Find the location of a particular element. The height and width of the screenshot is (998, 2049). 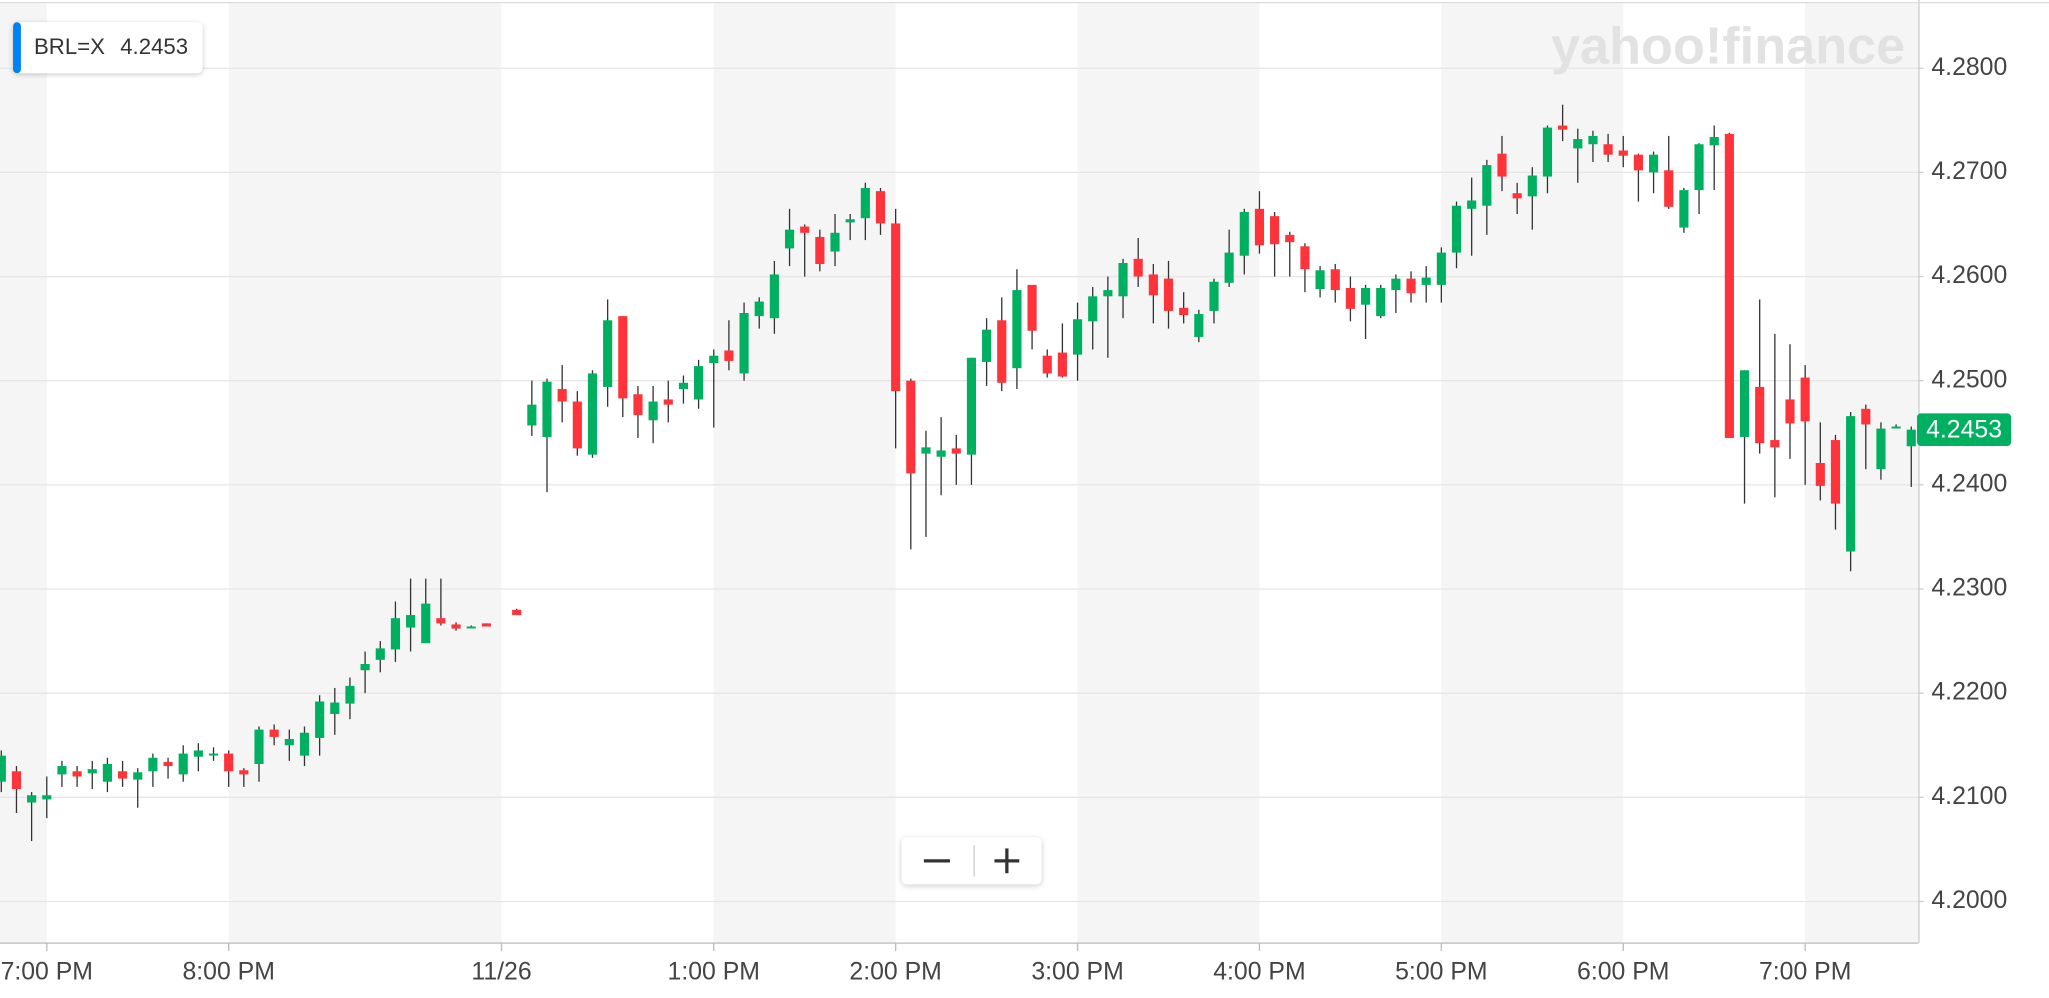

x-tick-label: 3:00 PM is located at coordinates (1077, 972).